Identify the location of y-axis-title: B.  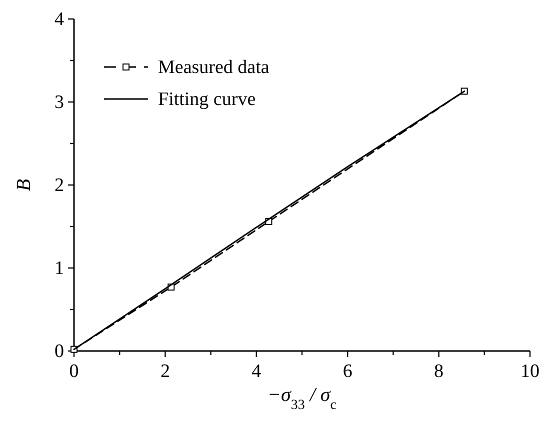
(24, 185).